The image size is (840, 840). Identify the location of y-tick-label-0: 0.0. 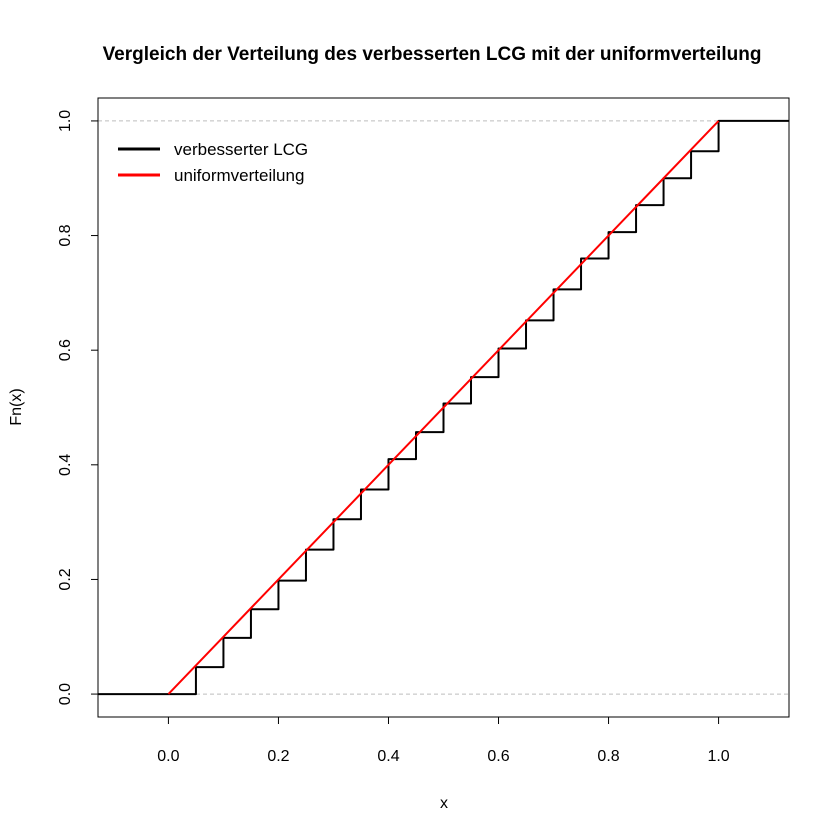
(65, 694).